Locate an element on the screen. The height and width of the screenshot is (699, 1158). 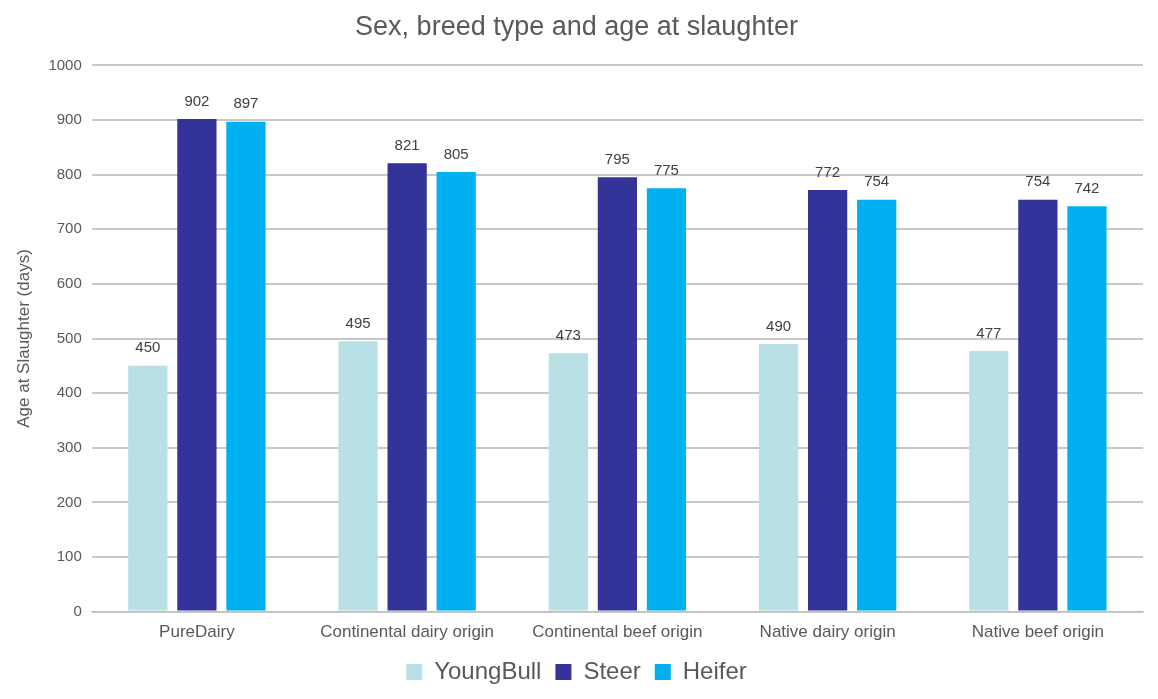
data-label: 477 is located at coordinates (989, 332).